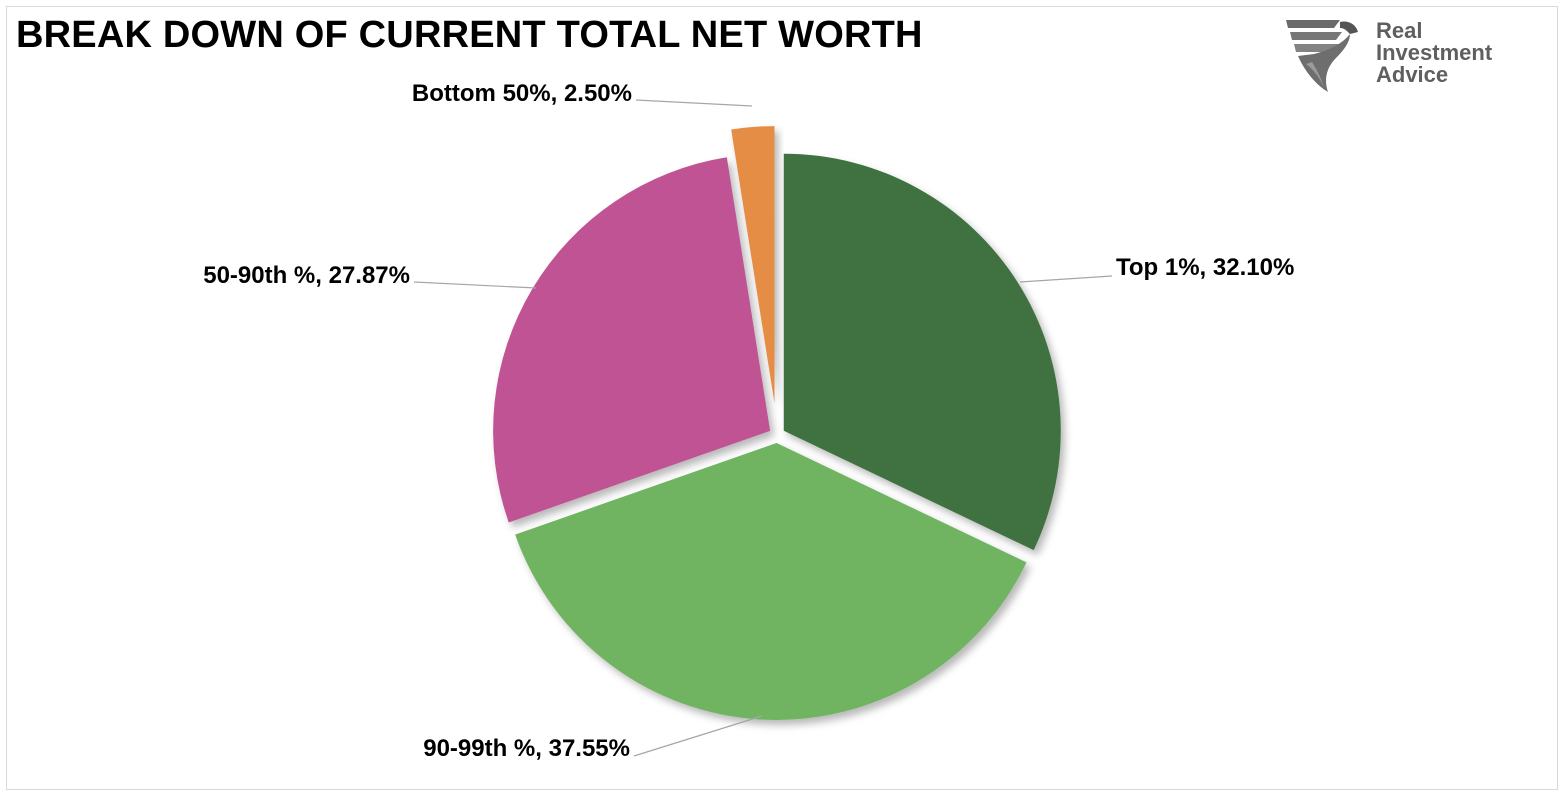  Describe the element at coordinates (1412, 74) in the screenshot. I see `brand-line-3: Advice` at that location.